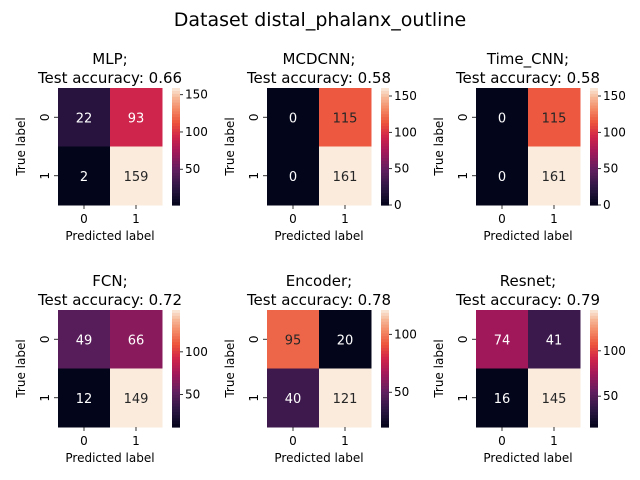  Describe the element at coordinates (318, 300) in the screenshot. I see `panel-title-accuracy: Test accuracy: 0.78` at that location.